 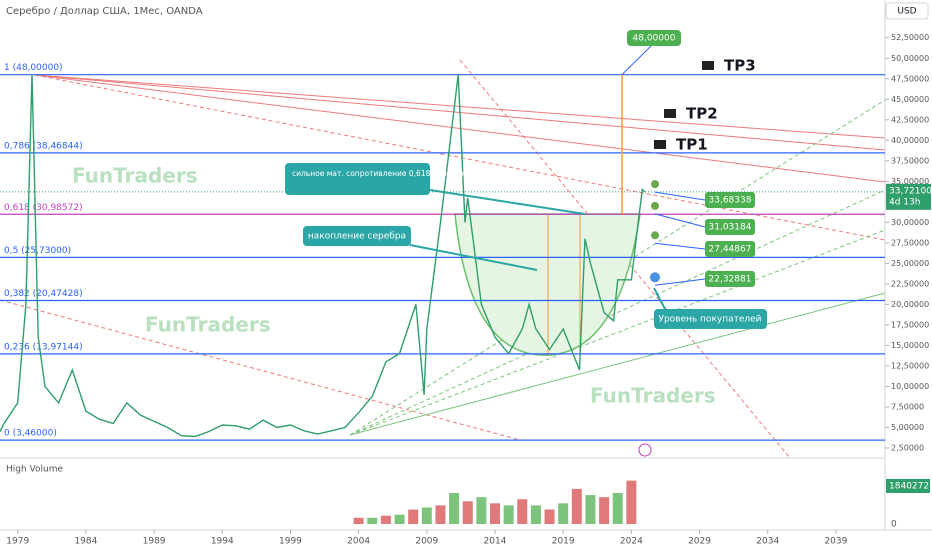 What do you see at coordinates (730, 250) in the screenshot?
I see `target-label: 27,44867` at bounding box center [730, 250].